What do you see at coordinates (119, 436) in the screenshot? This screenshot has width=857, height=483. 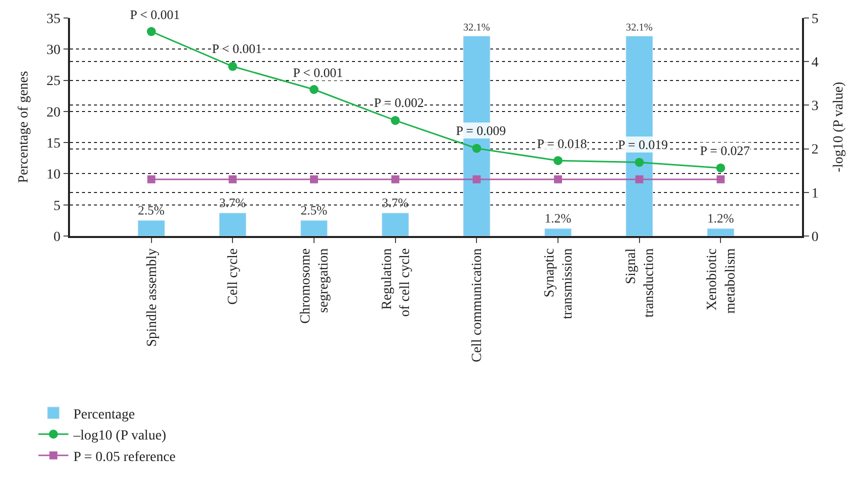 I see `legend-label: –log10 (P value)` at bounding box center [119, 436].